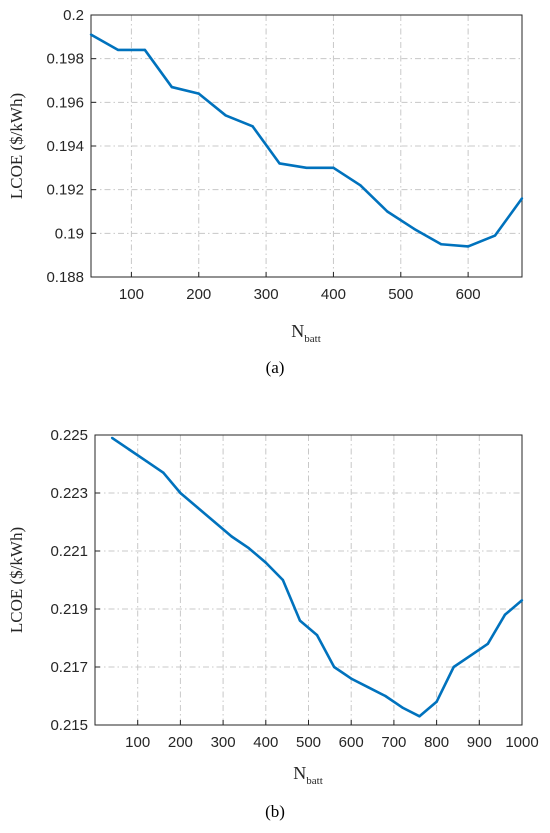 The image size is (550, 833). What do you see at coordinates (436, 742) in the screenshot?
I see `x-tick-label: 800` at bounding box center [436, 742].